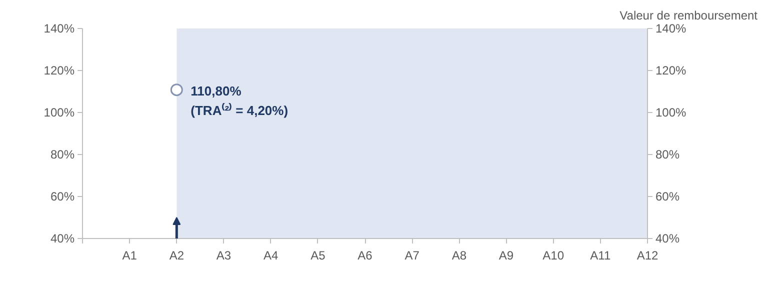 The height and width of the screenshot is (283, 768). I want to click on x-tick-label: A3, so click(224, 255).